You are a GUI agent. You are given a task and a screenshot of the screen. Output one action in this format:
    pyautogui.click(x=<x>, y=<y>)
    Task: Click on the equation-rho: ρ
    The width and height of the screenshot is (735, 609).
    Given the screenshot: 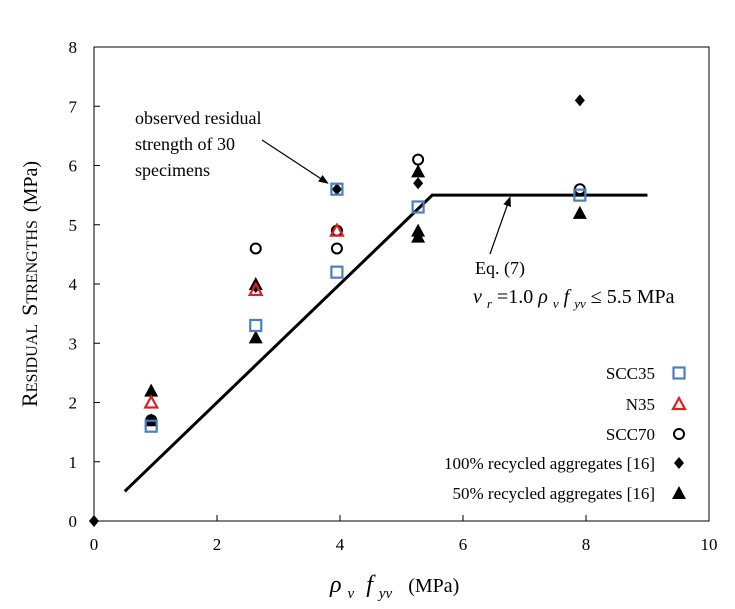 What is the action you would take?
    pyautogui.click(x=542, y=297)
    